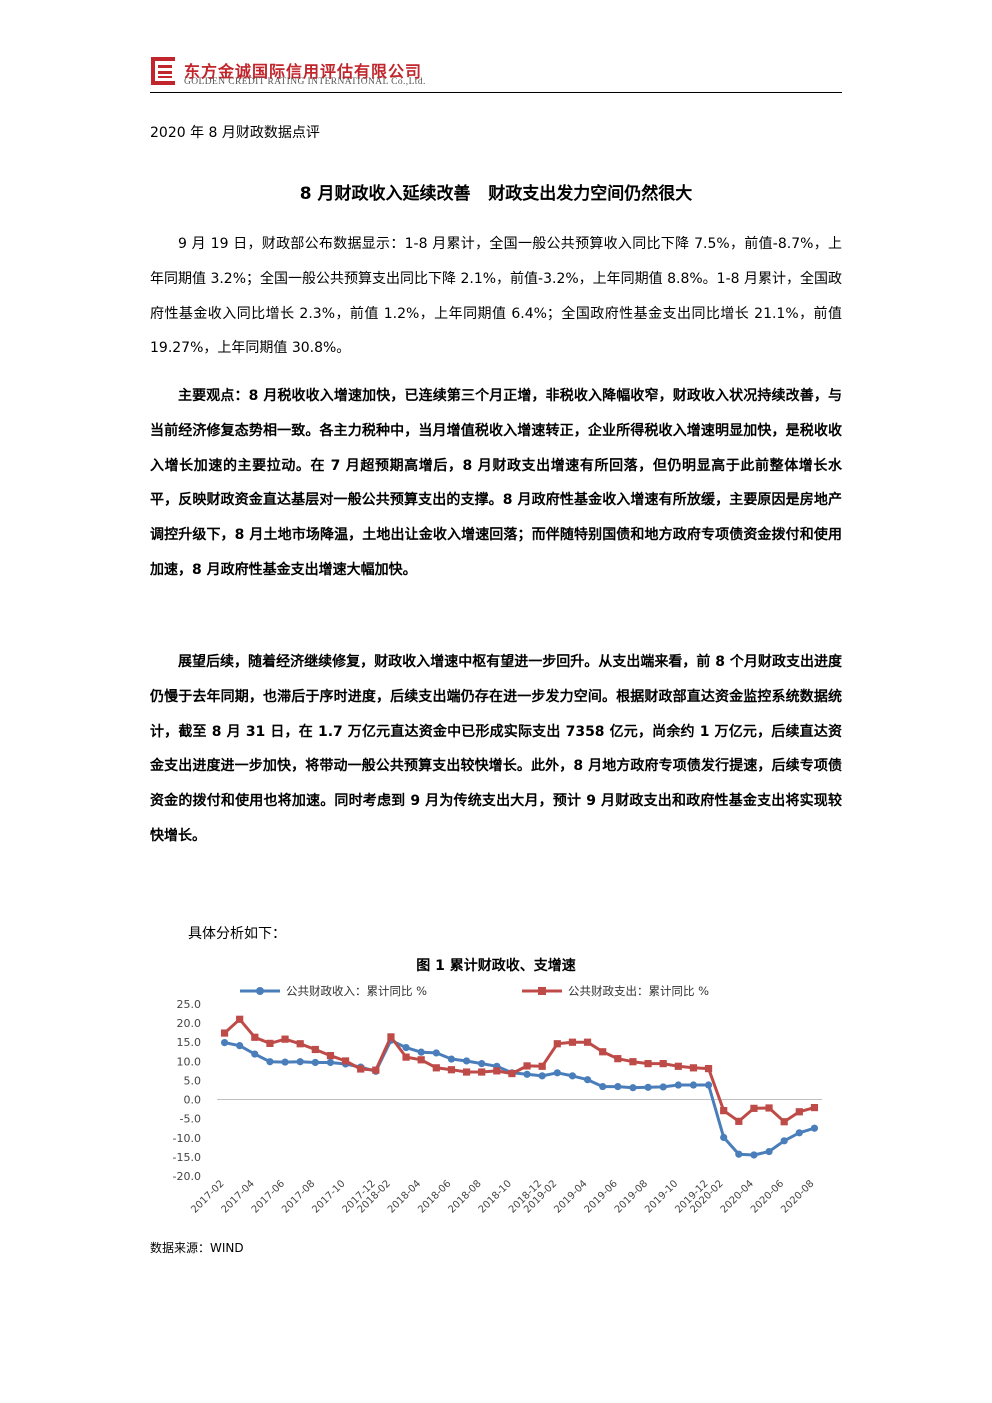 The height and width of the screenshot is (1403, 992). What do you see at coordinates (187, 1176) in the screenshot?
I see `y-tick-label: -20.0` at bounding box center [187, 1176].